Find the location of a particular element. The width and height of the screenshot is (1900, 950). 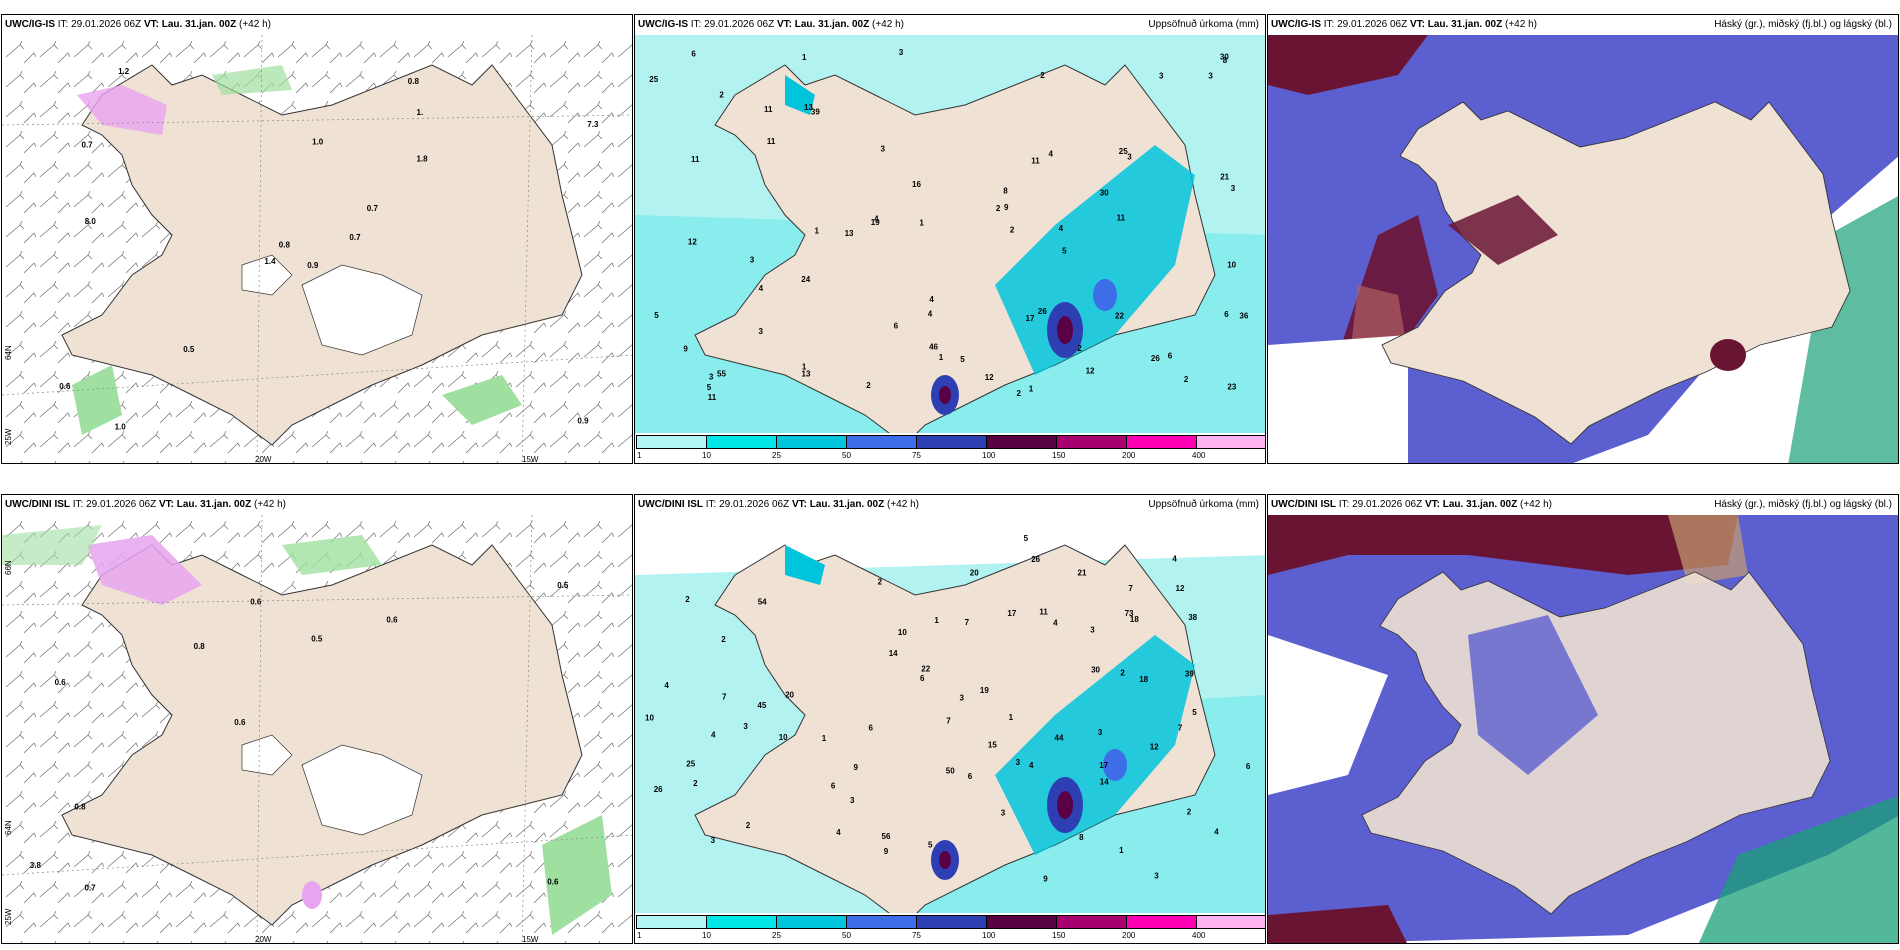

map-value-label: 19 is located at coordinates (984, 690).